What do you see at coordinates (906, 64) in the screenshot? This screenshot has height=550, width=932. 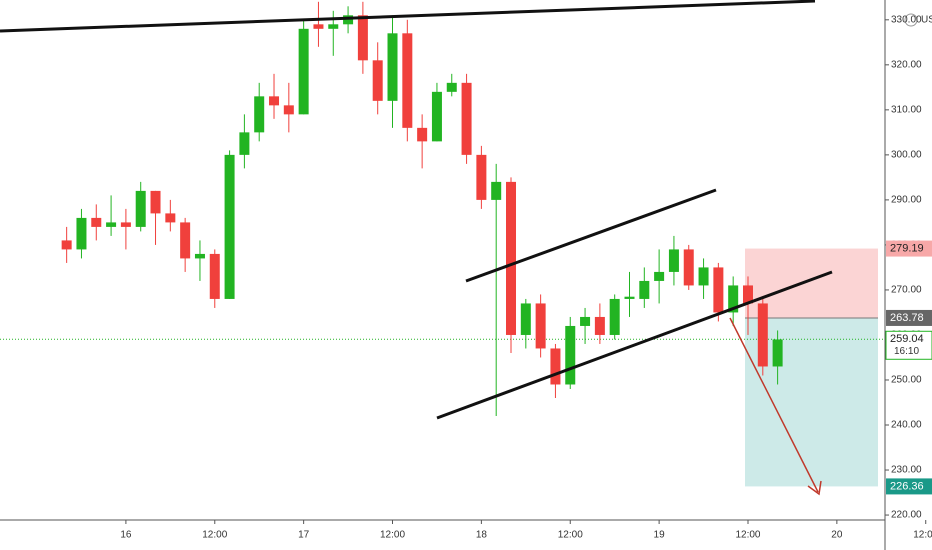 I see `y-tick-label: 320.00` at bounding box center [906, 64].